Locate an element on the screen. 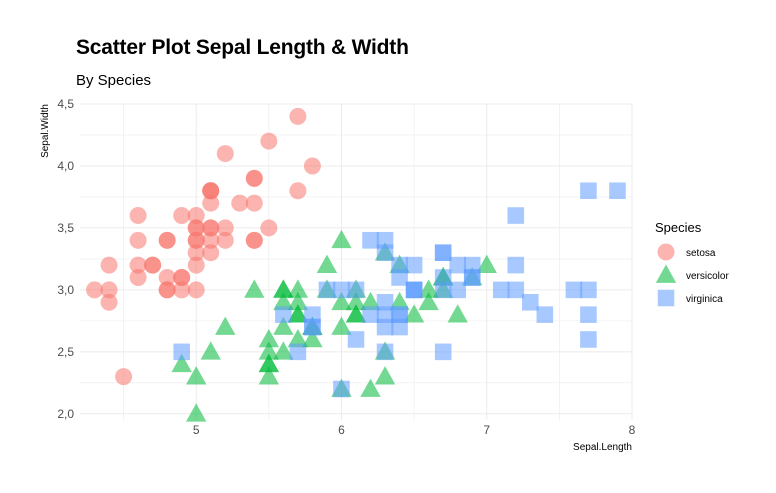  y-axis-title: Sepal.Width is located at coordinates (45, 131).